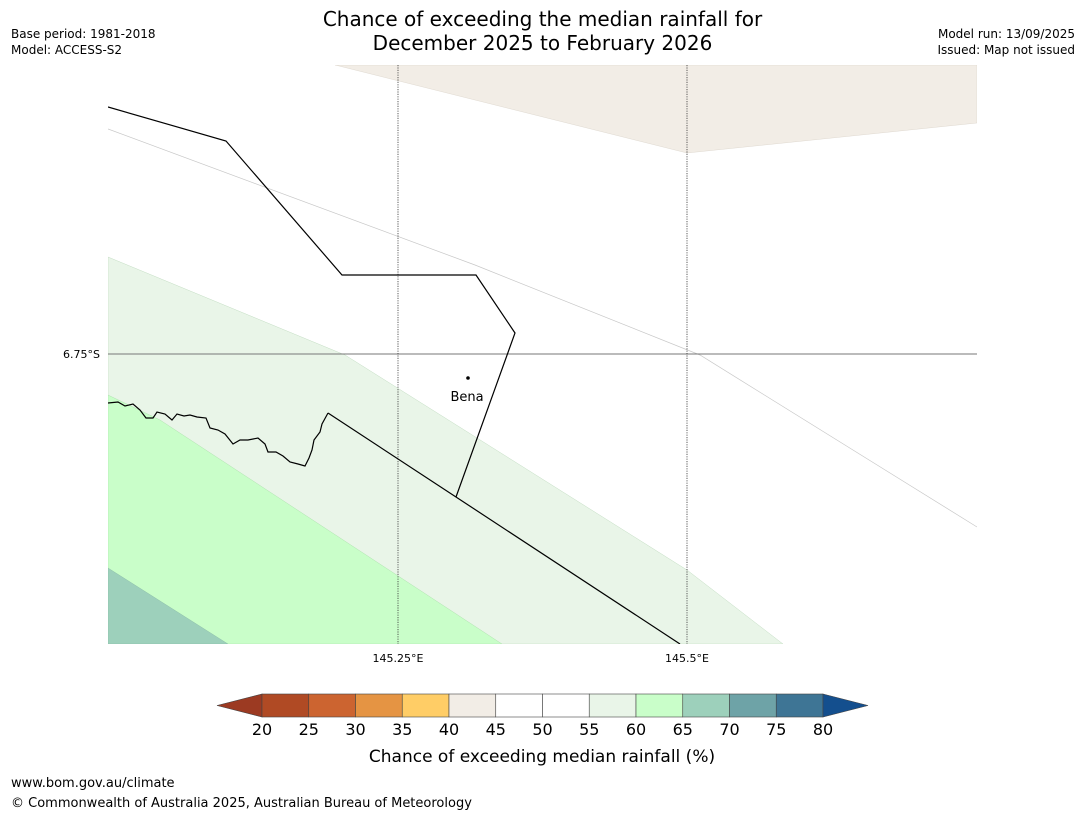  I want to click on legend-tick-labels: 20 25 30 35 40 45 50 55 60 65 70 75 80, so click(542, 729).